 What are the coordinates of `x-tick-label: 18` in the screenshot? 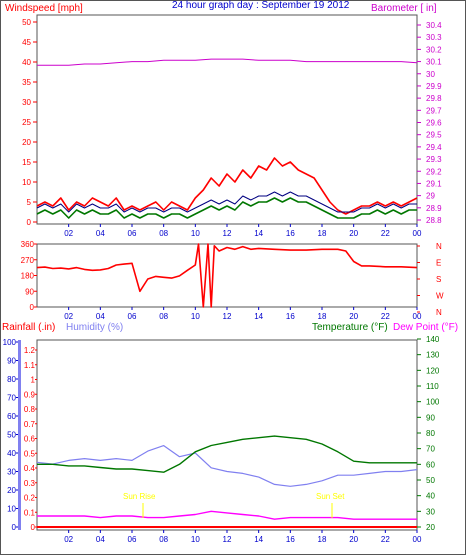 It's located at (322, 316).